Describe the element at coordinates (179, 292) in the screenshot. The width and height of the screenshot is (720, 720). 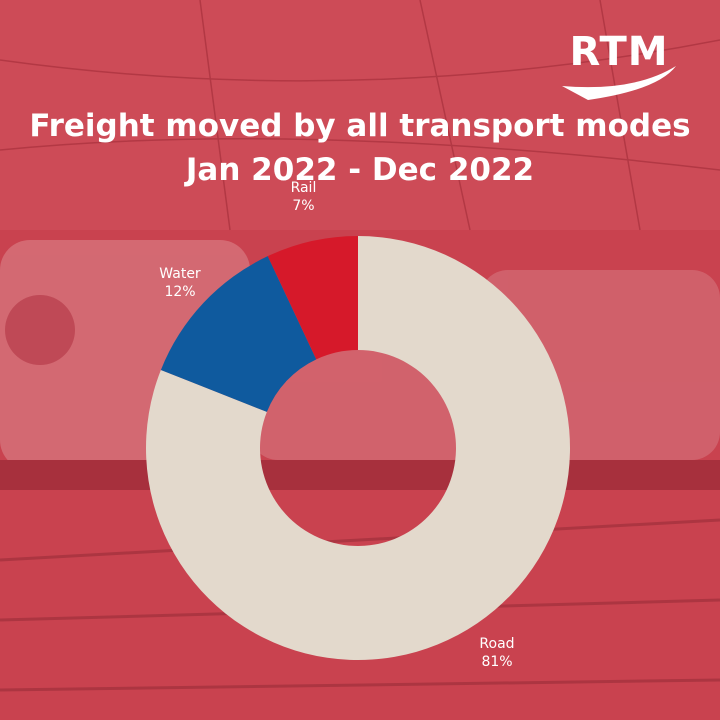
I see `slice-value-water: 12%` at that location.